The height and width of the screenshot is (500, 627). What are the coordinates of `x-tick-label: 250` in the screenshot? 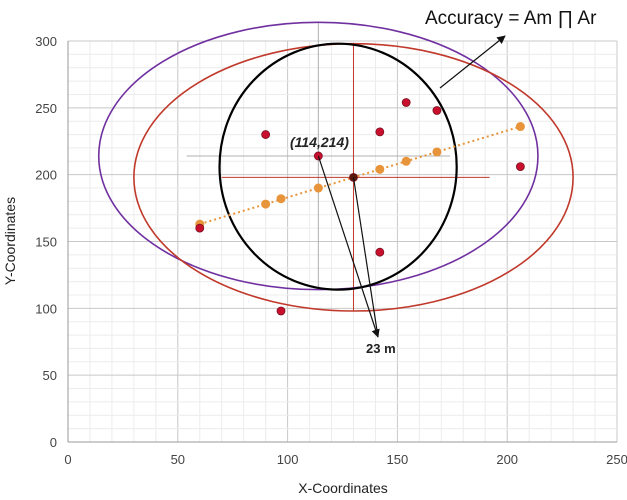 It's located at (616, 459).